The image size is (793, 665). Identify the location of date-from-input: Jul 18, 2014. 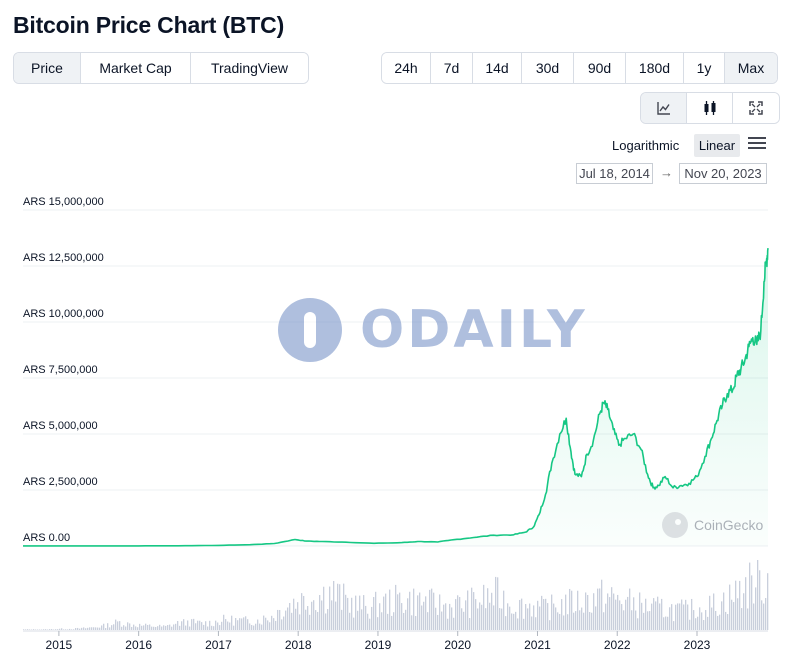
(614, 173).